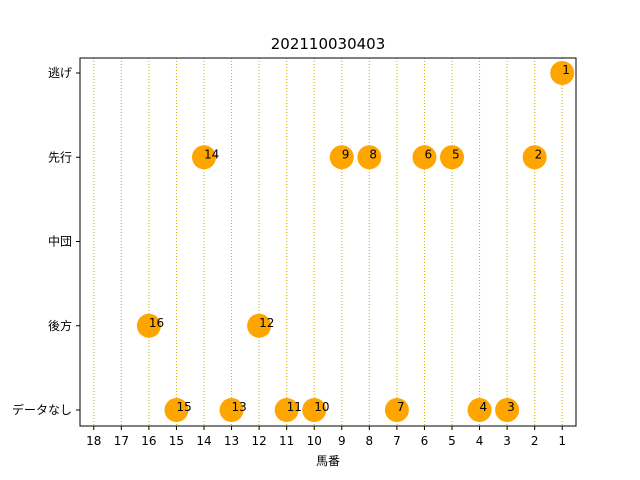  I want to click on x-tick-label: 7, so click(397, 441).